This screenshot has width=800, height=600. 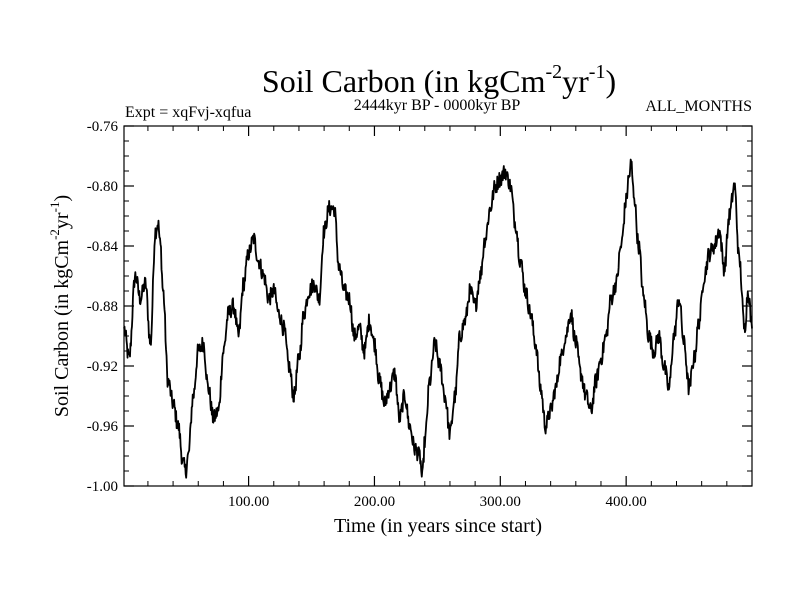 I want to click on y-tick-label: -0.84, so click(x=103, y=247).